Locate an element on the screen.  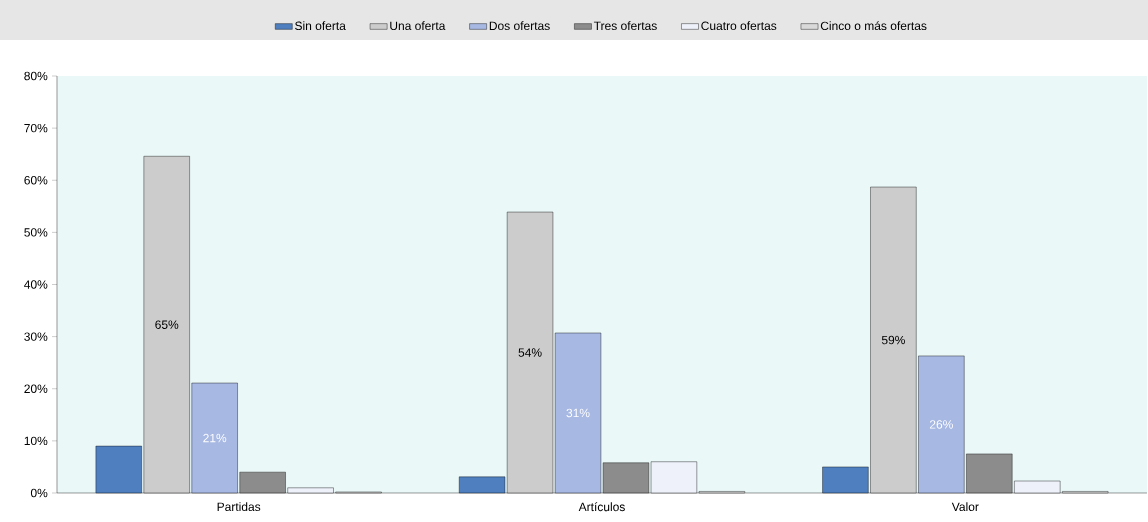
x-tick-label: Artículos is located at coordinates (601, 507).